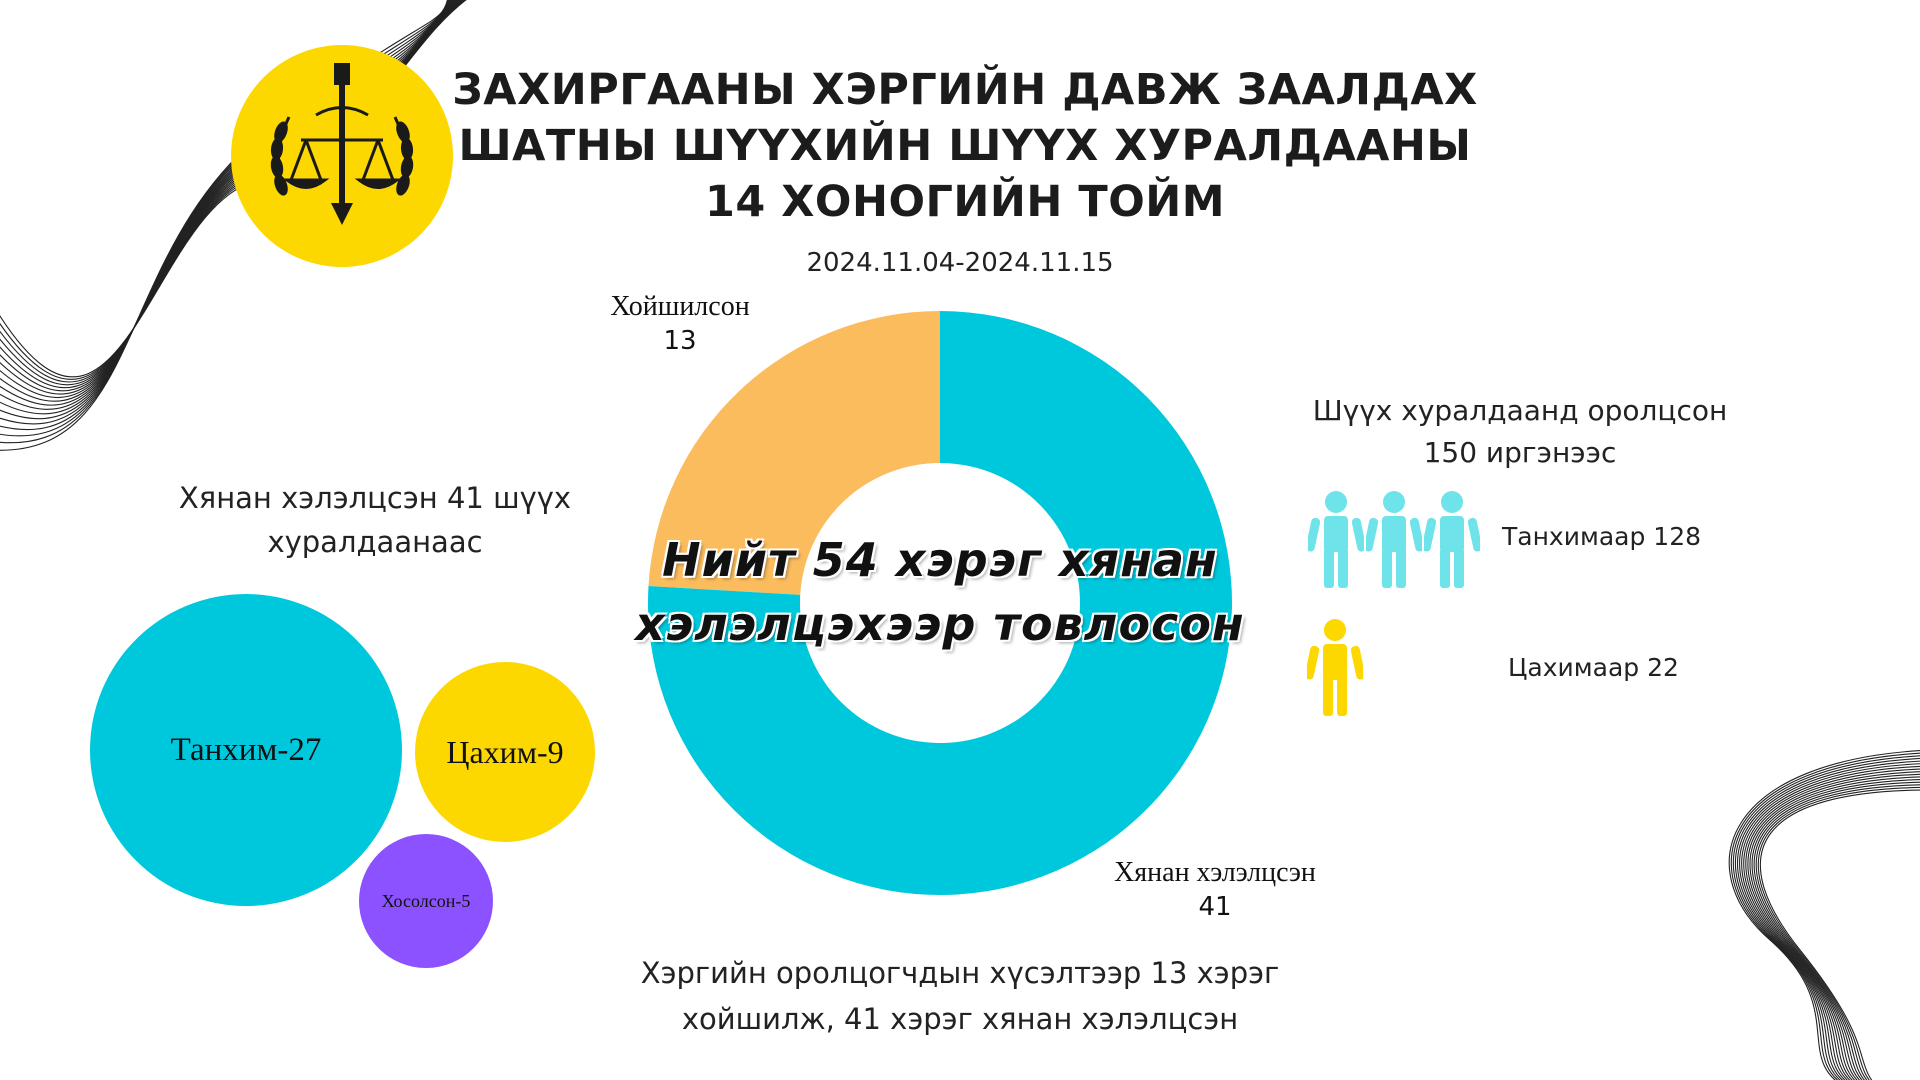 This screenshot has width=1920, height=1080. What do you see at coordinates (965, 90) in the screenshot?
I see `title-line-1: ЗАХИРГААНЫ ХЭРГИЙН ДАВЖ ЗААЛДАХ` at bounding box center [965, 90].